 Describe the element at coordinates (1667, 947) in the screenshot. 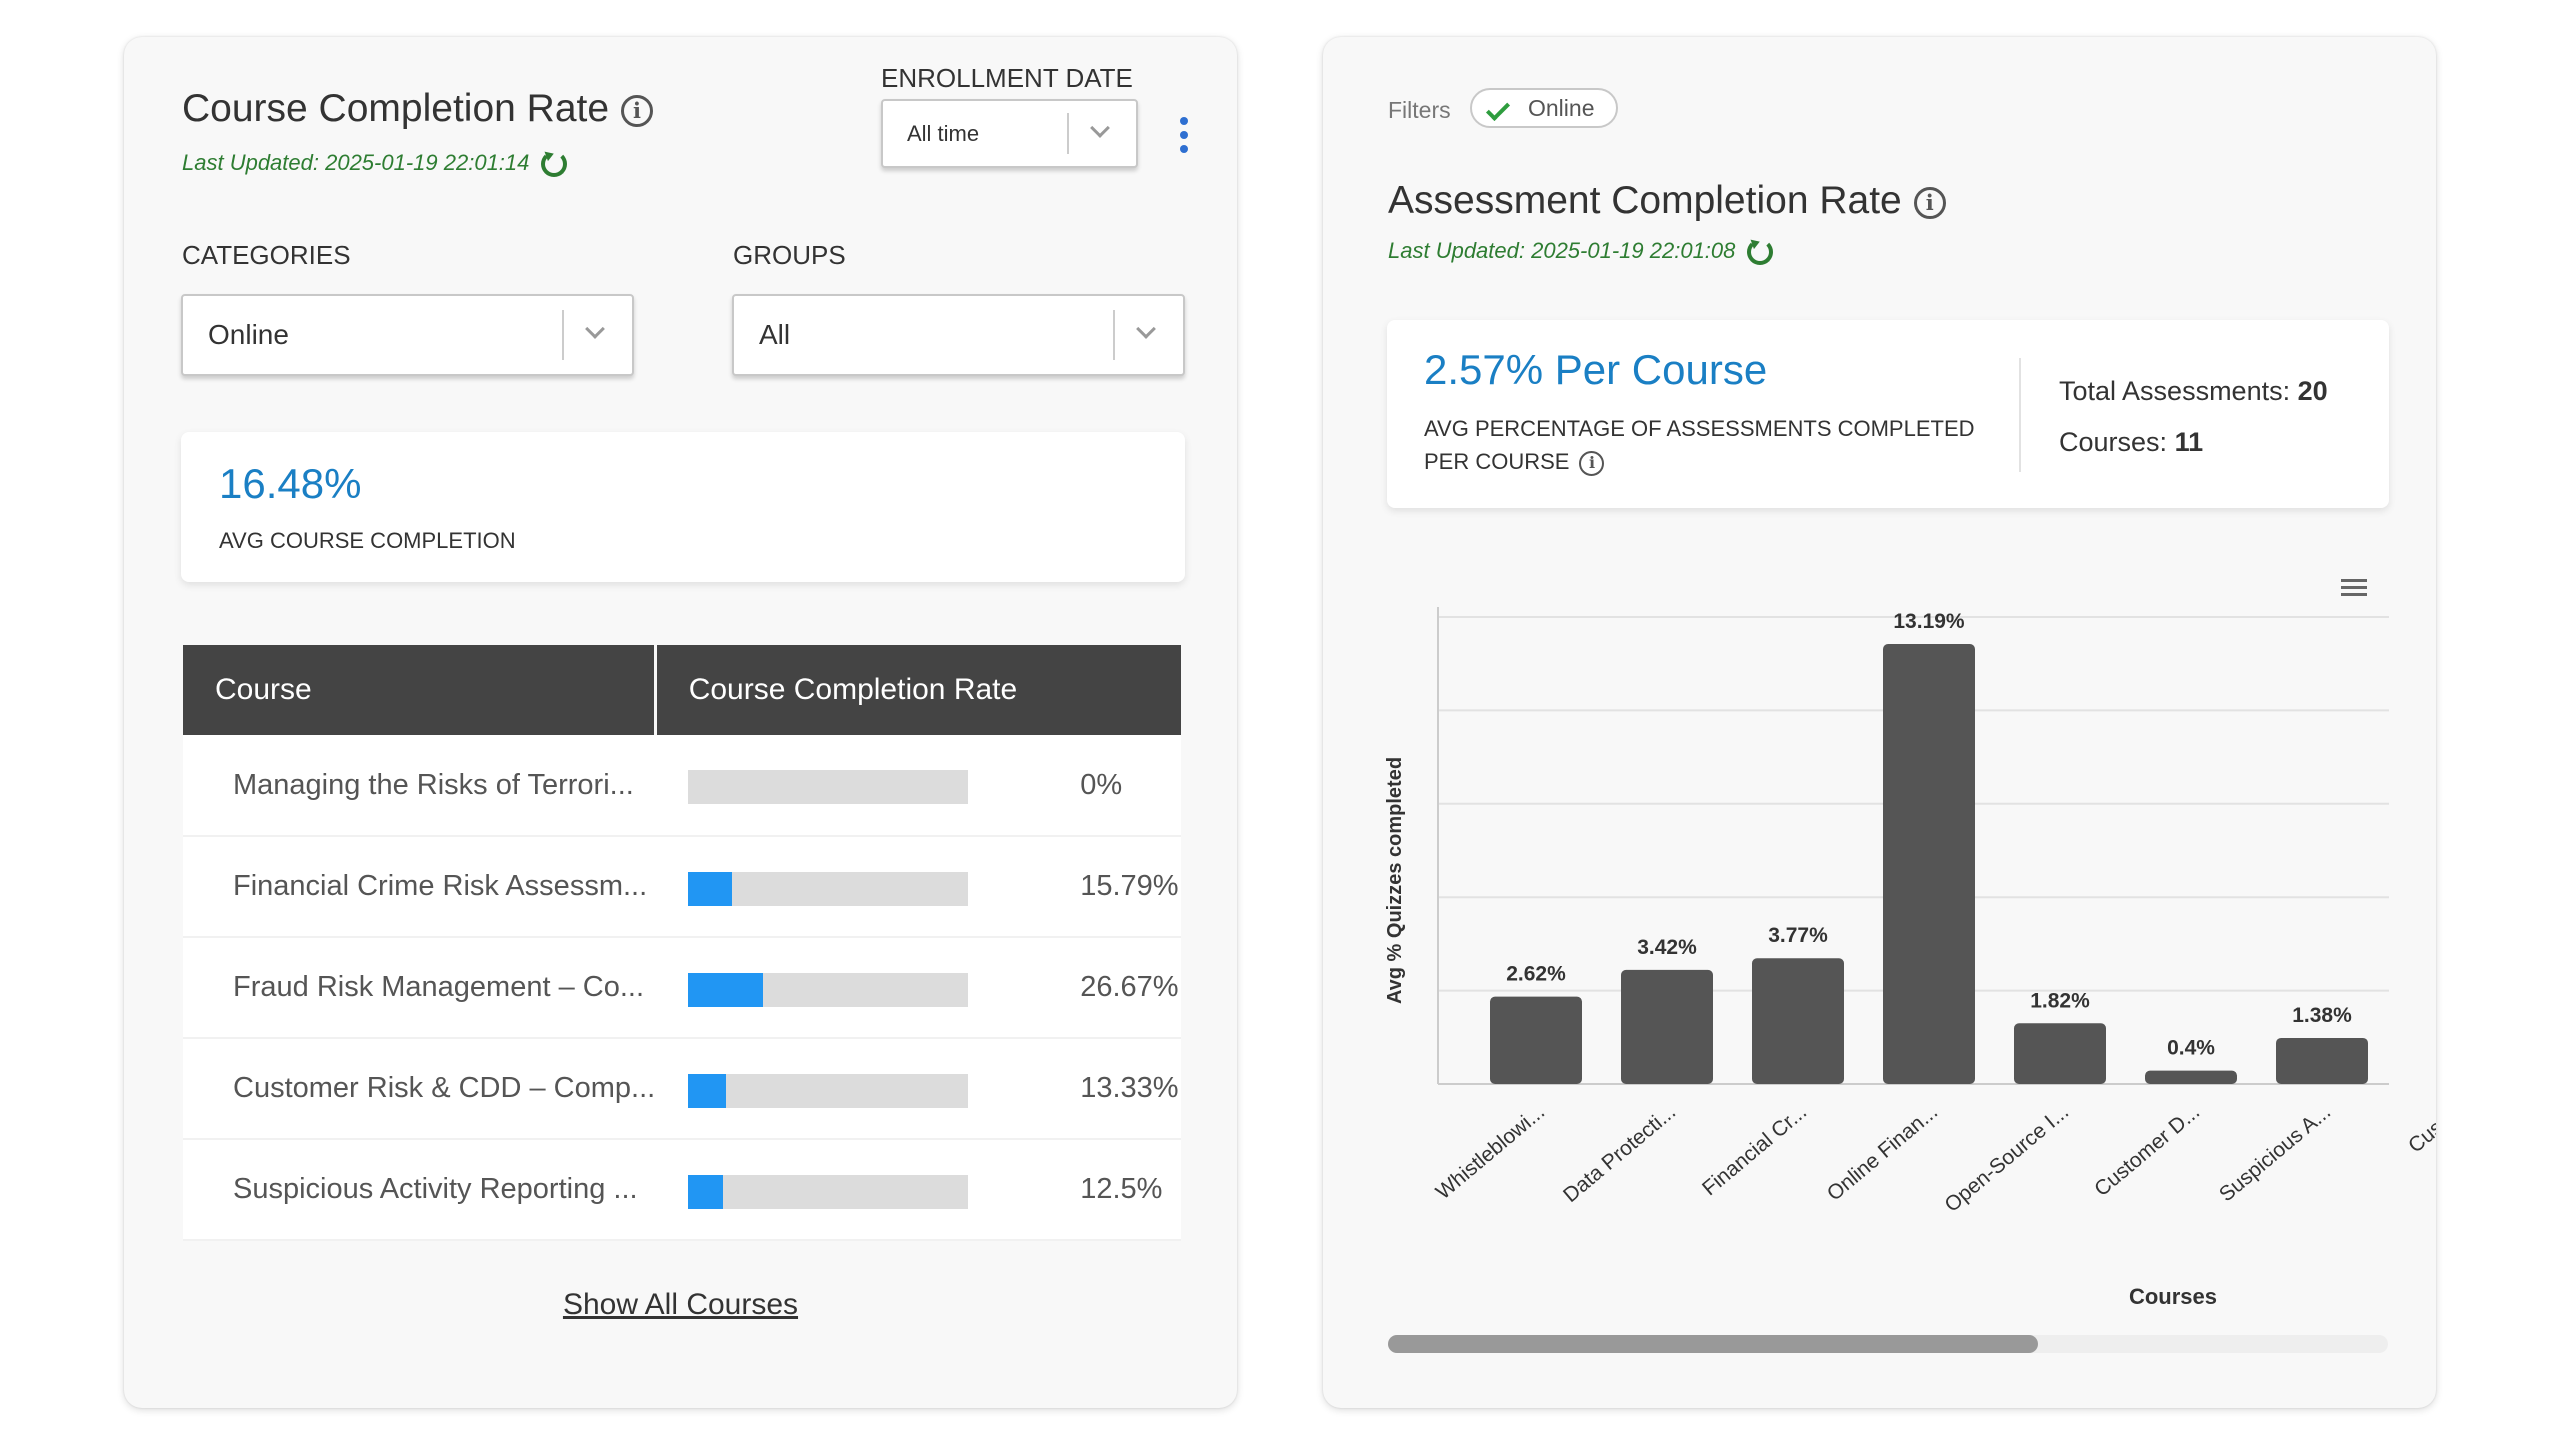

I see `data-label: 3.42%` at that location.